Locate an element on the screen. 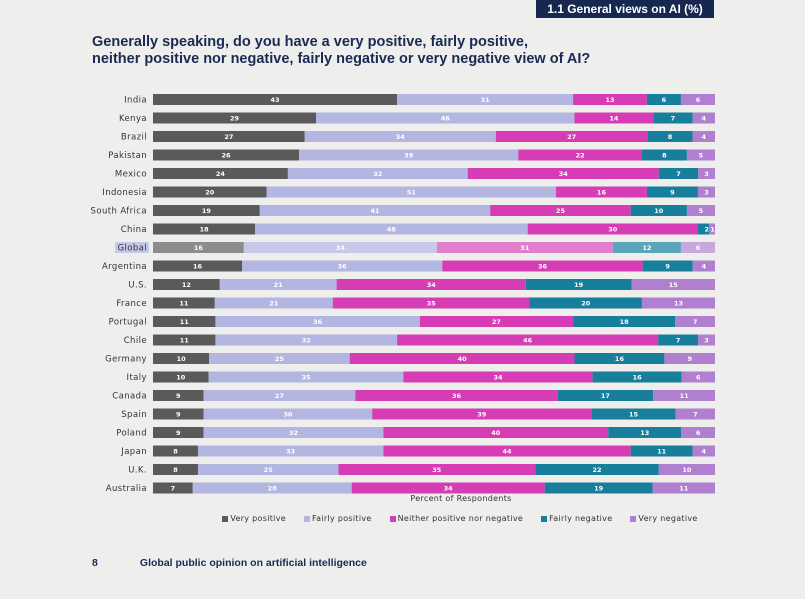 This screenshot has width=805, height=599. data-label-south-africa-fairly-positive: 41 is located at coordinates (375, 211).